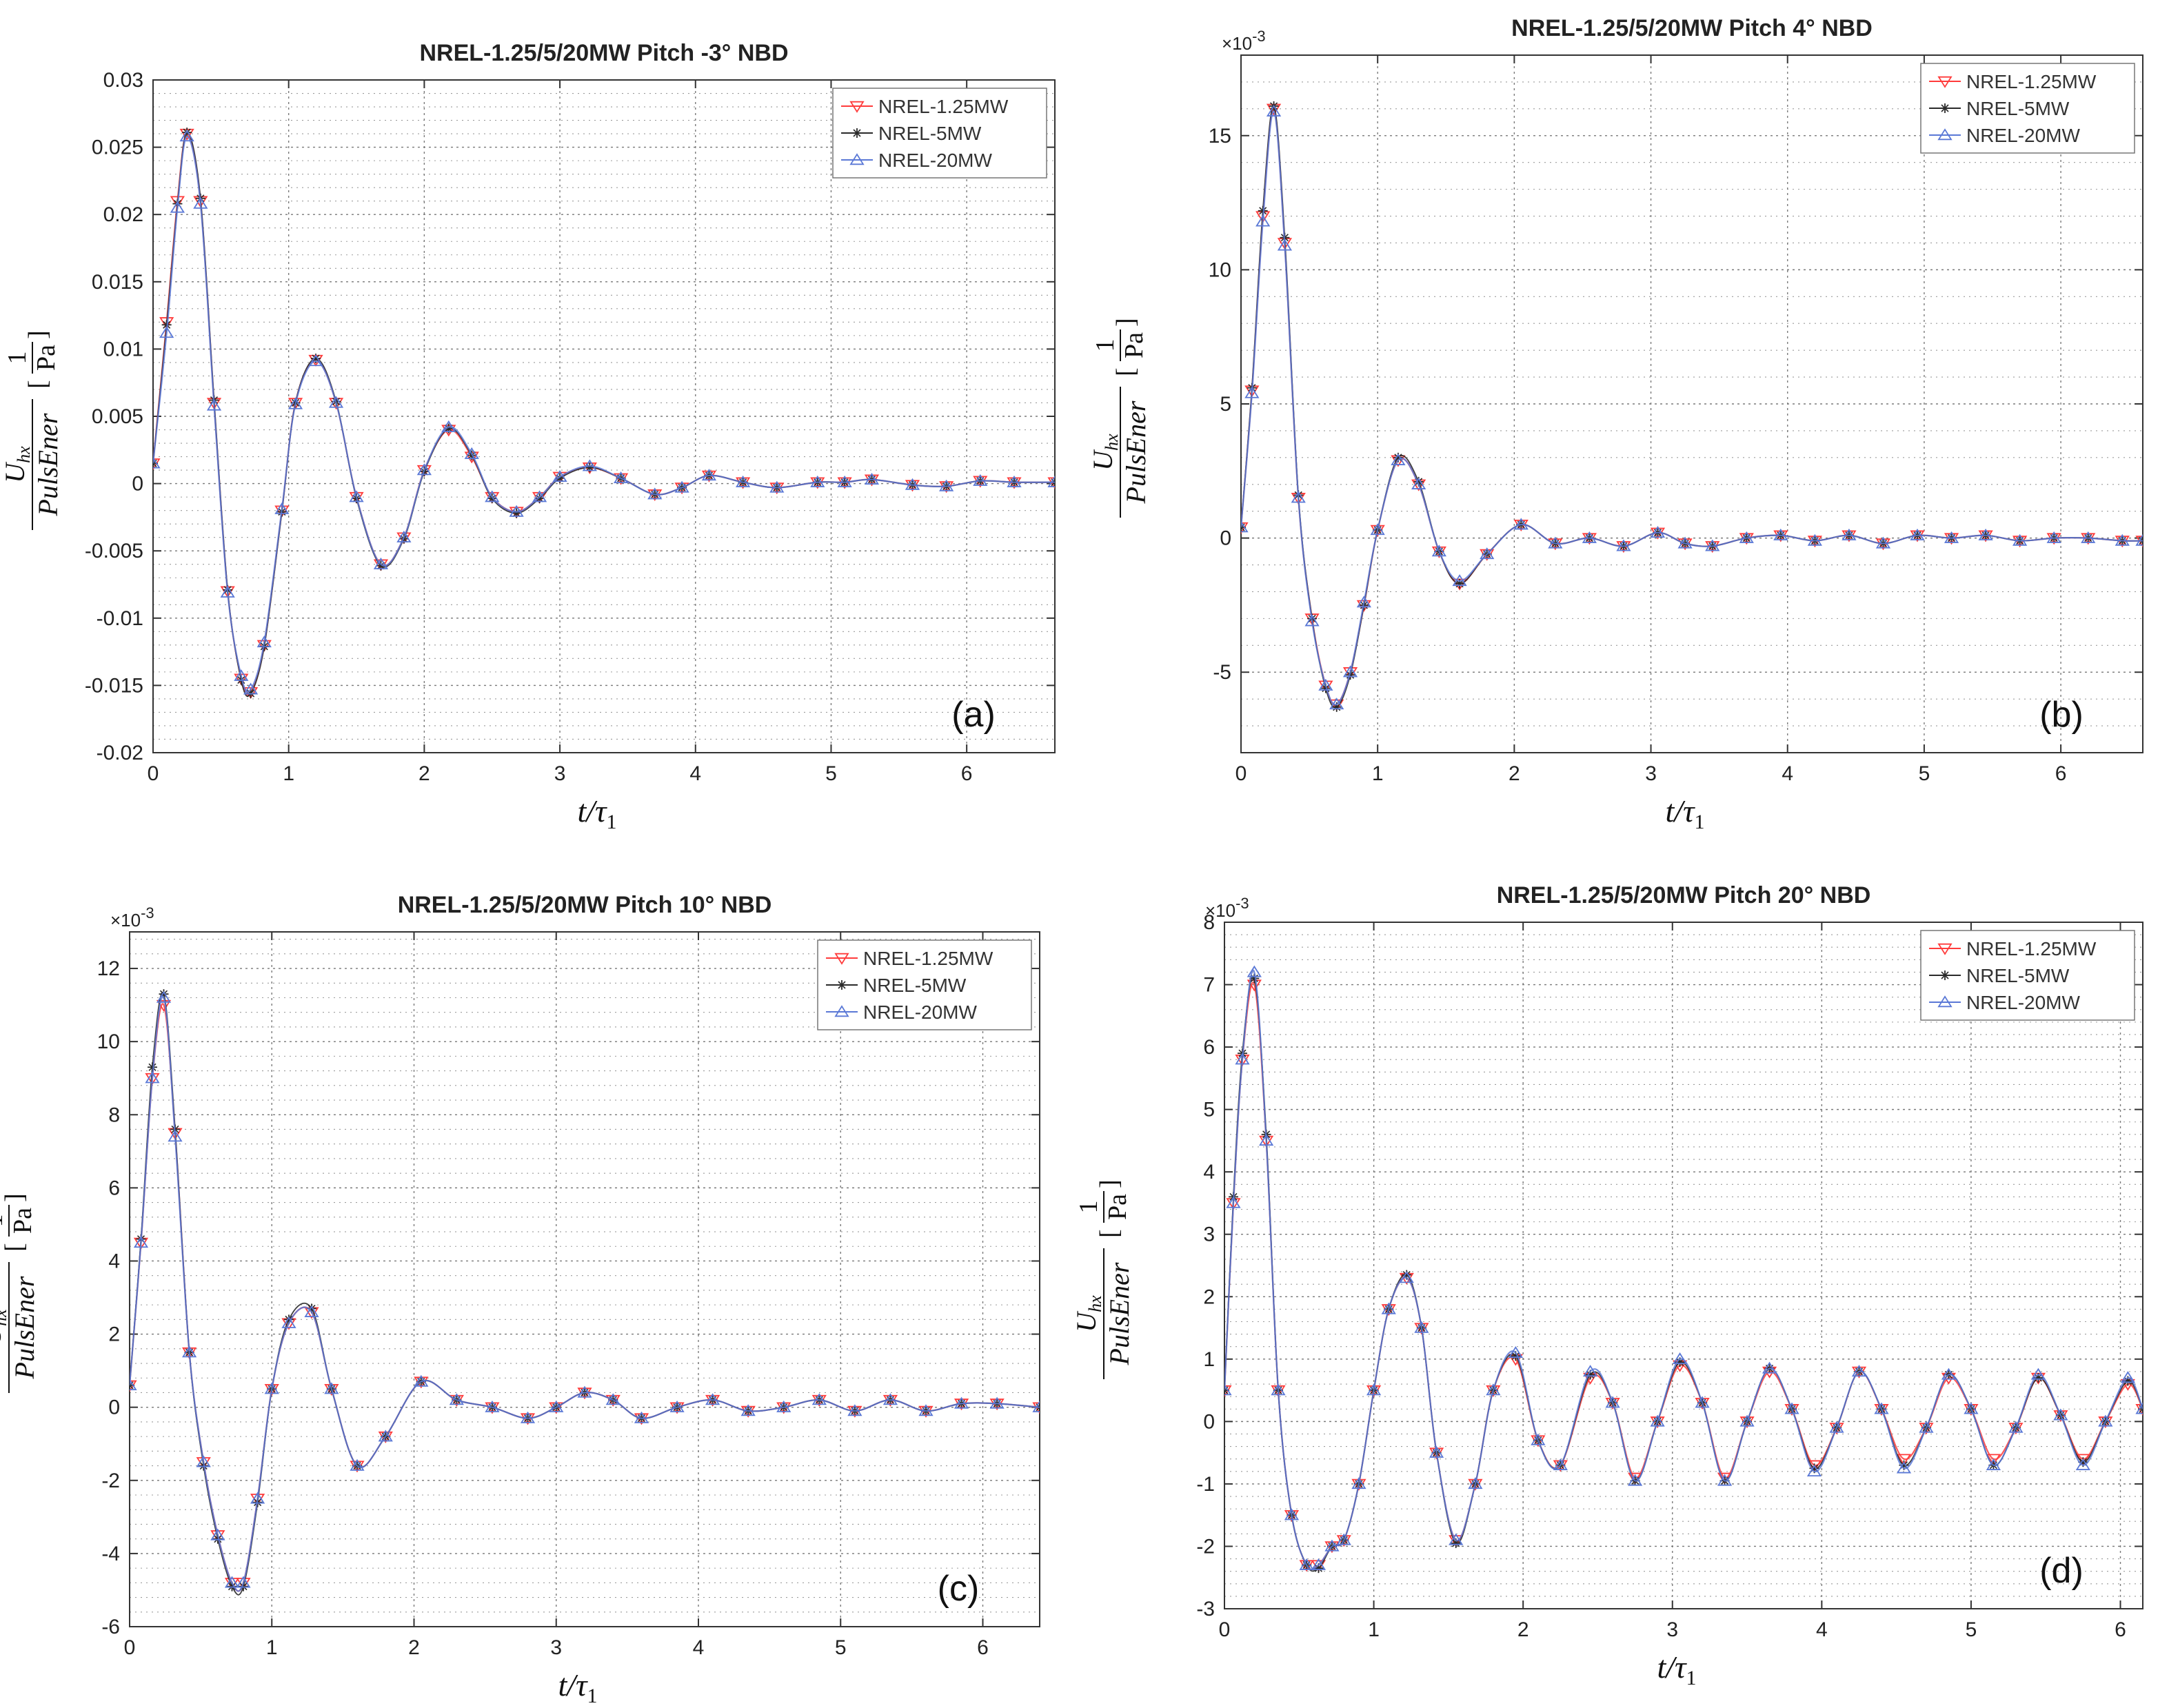  I want to click on chart-title: NREL-1.25/5/20MW Pitch 10° NBD, so click(585, 905).